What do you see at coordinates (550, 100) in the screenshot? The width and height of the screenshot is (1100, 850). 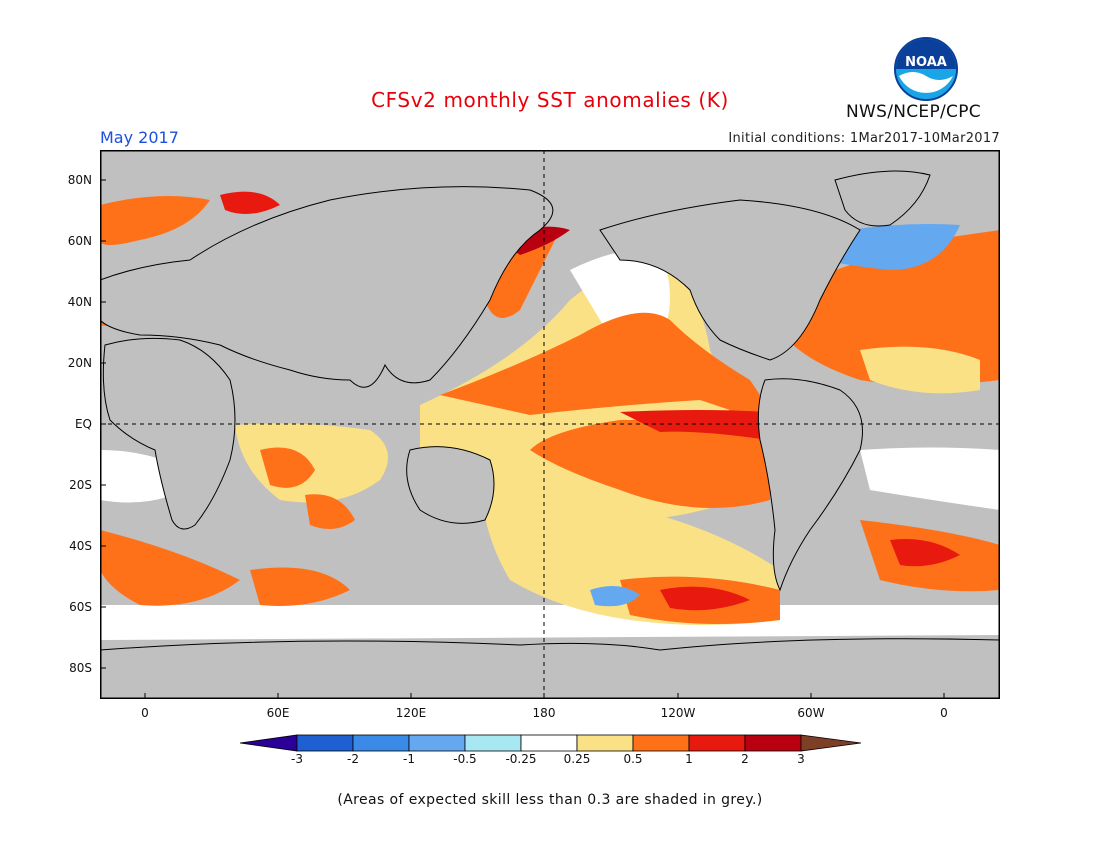 I see `chart-title: CFSv2 monthly SST anomalies (K)` at bounding box center [550, 100].